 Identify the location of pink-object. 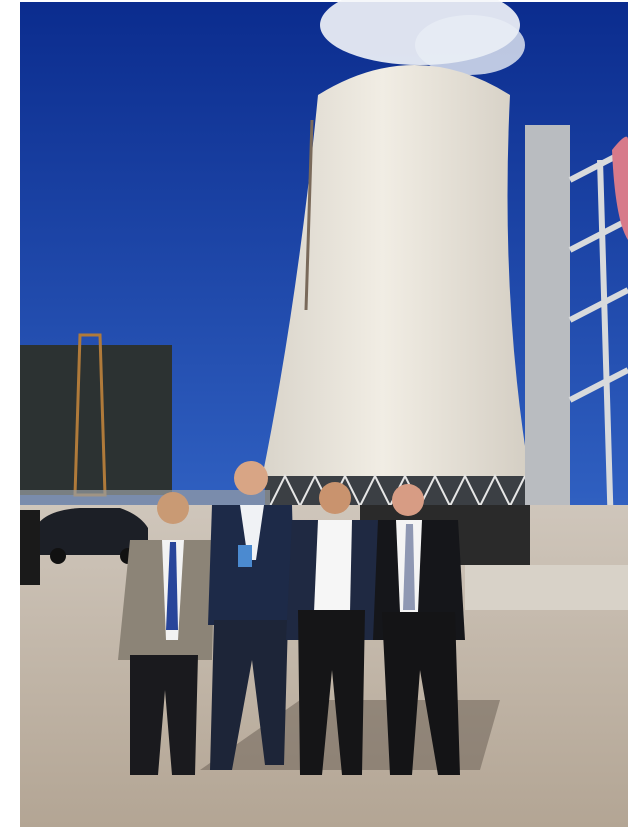
(620, 188).